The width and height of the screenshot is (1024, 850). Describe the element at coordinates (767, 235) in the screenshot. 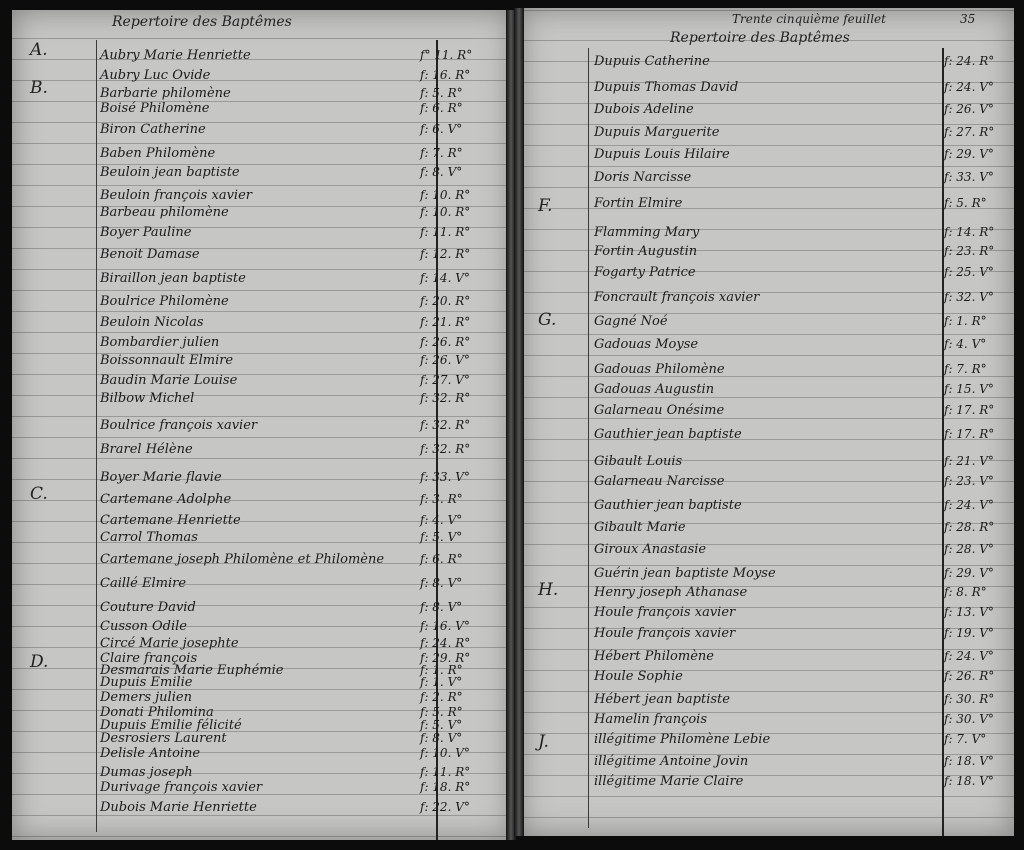

I see `index-entry: Flamming Mary f: 14. R°` at that location.